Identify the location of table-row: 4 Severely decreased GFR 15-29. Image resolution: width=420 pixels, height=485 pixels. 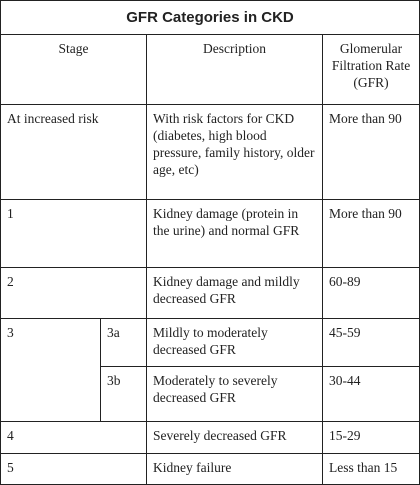
(210, 437).